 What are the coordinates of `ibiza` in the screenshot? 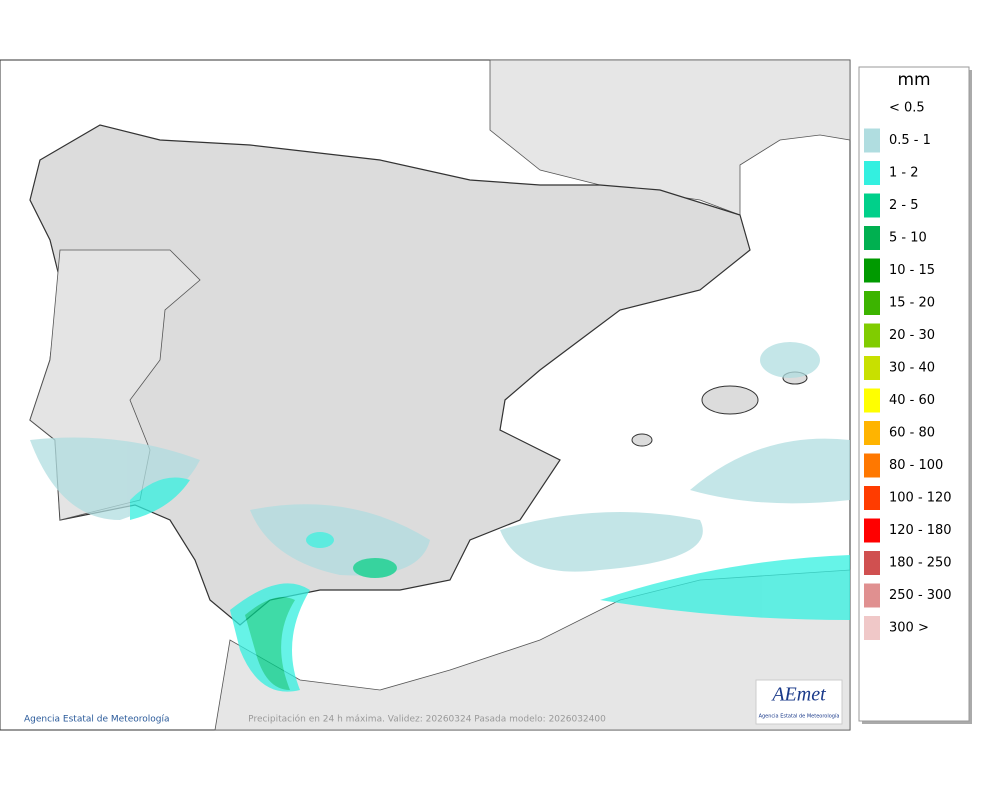 It's located at (642, 440).